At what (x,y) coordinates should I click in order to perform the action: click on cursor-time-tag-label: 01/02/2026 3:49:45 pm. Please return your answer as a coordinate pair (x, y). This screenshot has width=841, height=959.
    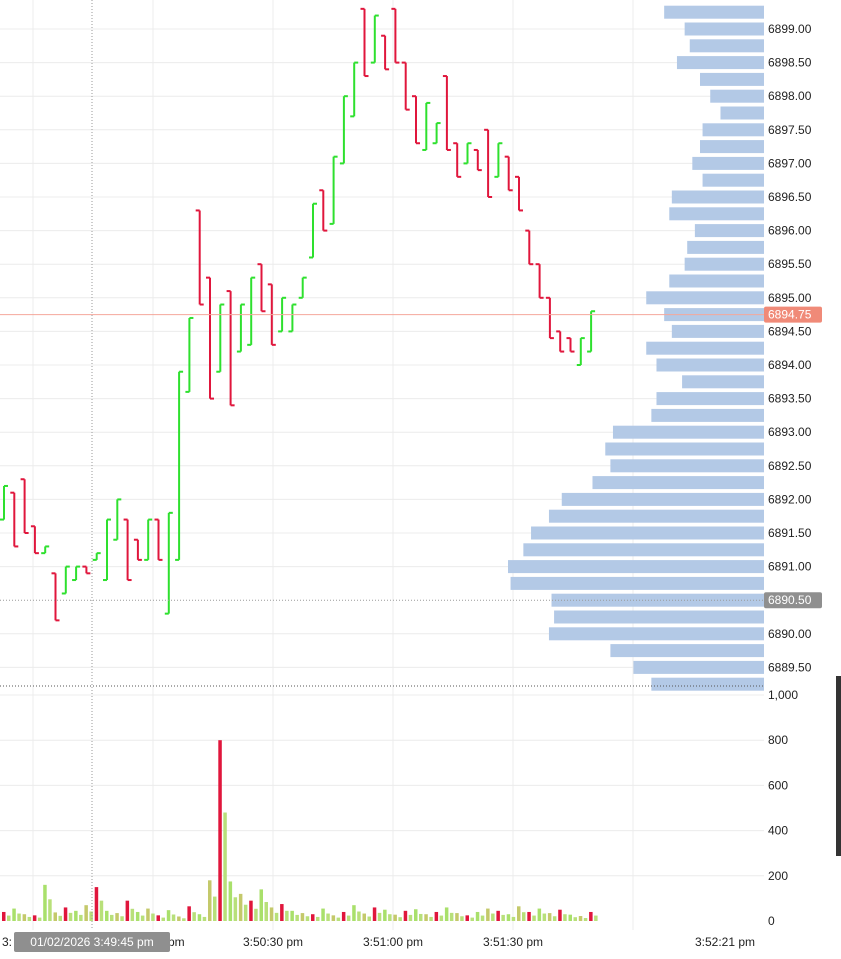
    Looking at the image, I should click on (91, 942).